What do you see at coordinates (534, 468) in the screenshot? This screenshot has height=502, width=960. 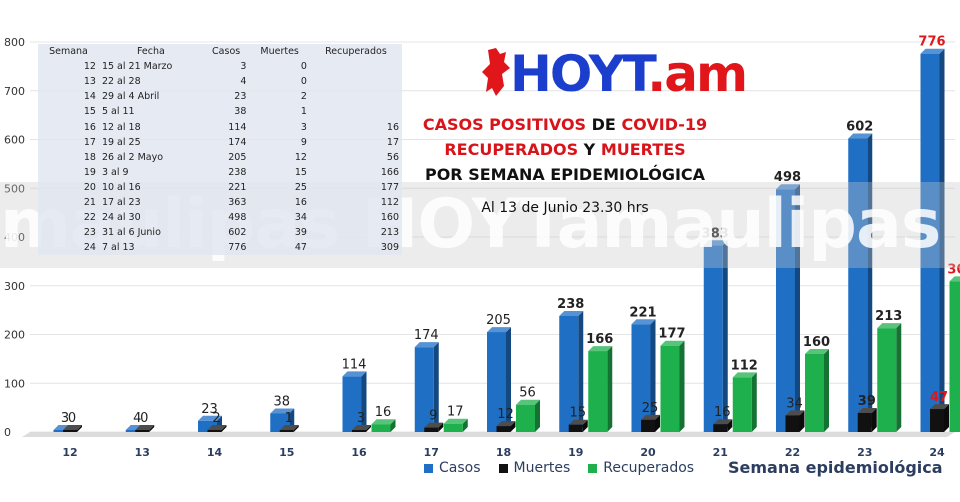 I see `legend-item: Muertes` at bounding box center [534, 468].